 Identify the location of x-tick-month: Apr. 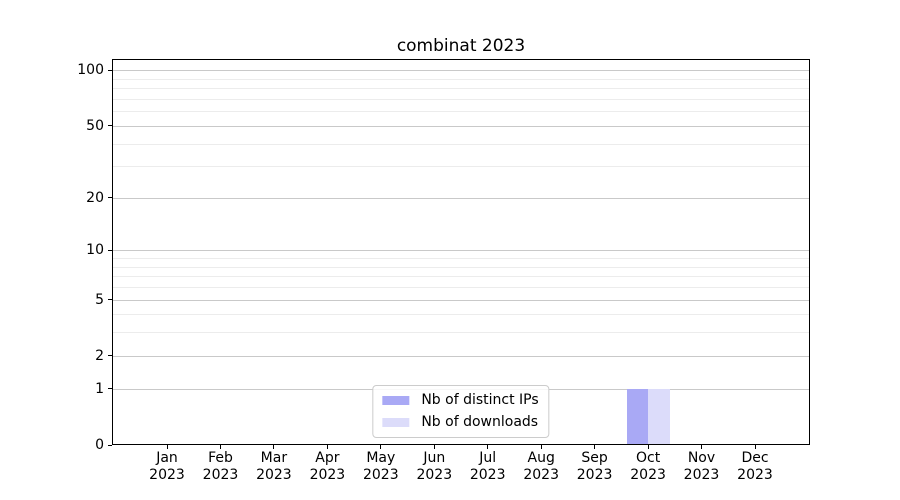
(327, 458).